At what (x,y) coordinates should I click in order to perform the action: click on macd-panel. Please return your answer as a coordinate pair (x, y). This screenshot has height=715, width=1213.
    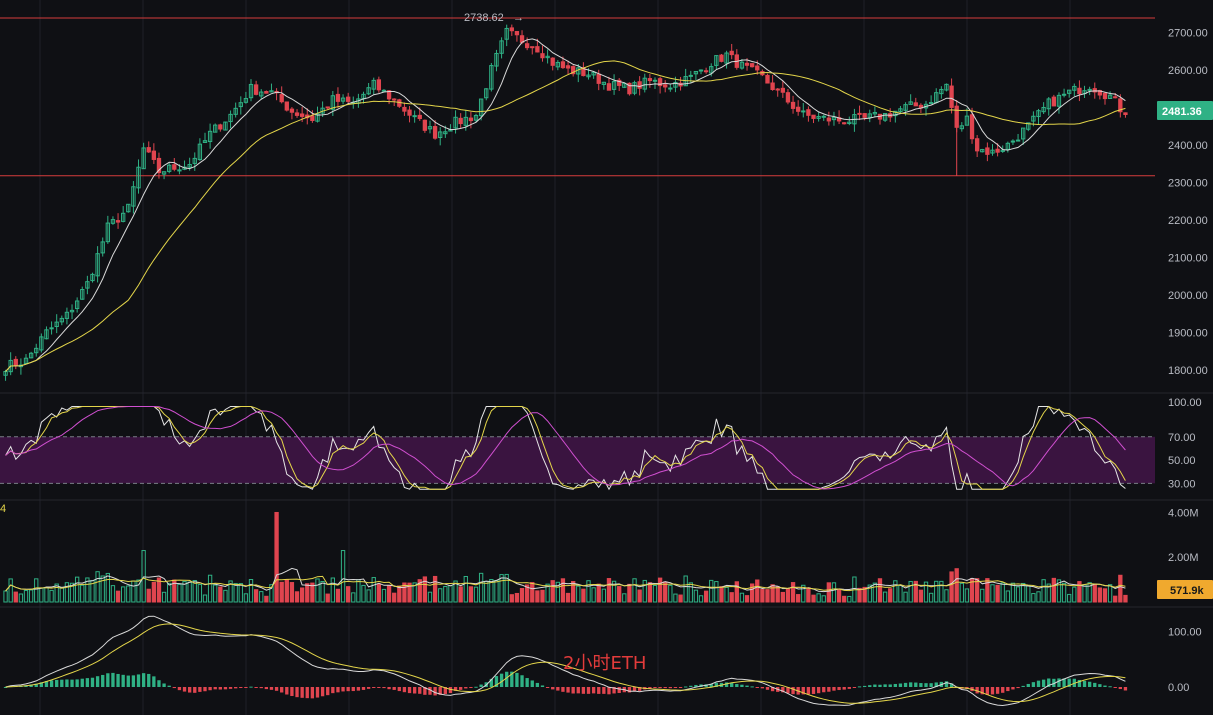
    Looking at the image, I should click on (565, 661).